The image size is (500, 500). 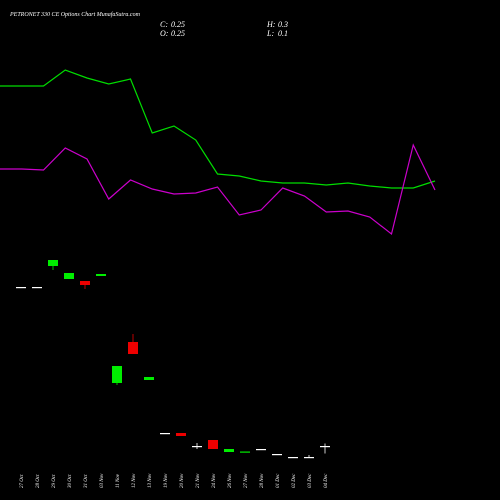 What do you see at coordinates (164, 24) in the screenshot?
I see `summary-label: C:` at bounding box center [164, 24].